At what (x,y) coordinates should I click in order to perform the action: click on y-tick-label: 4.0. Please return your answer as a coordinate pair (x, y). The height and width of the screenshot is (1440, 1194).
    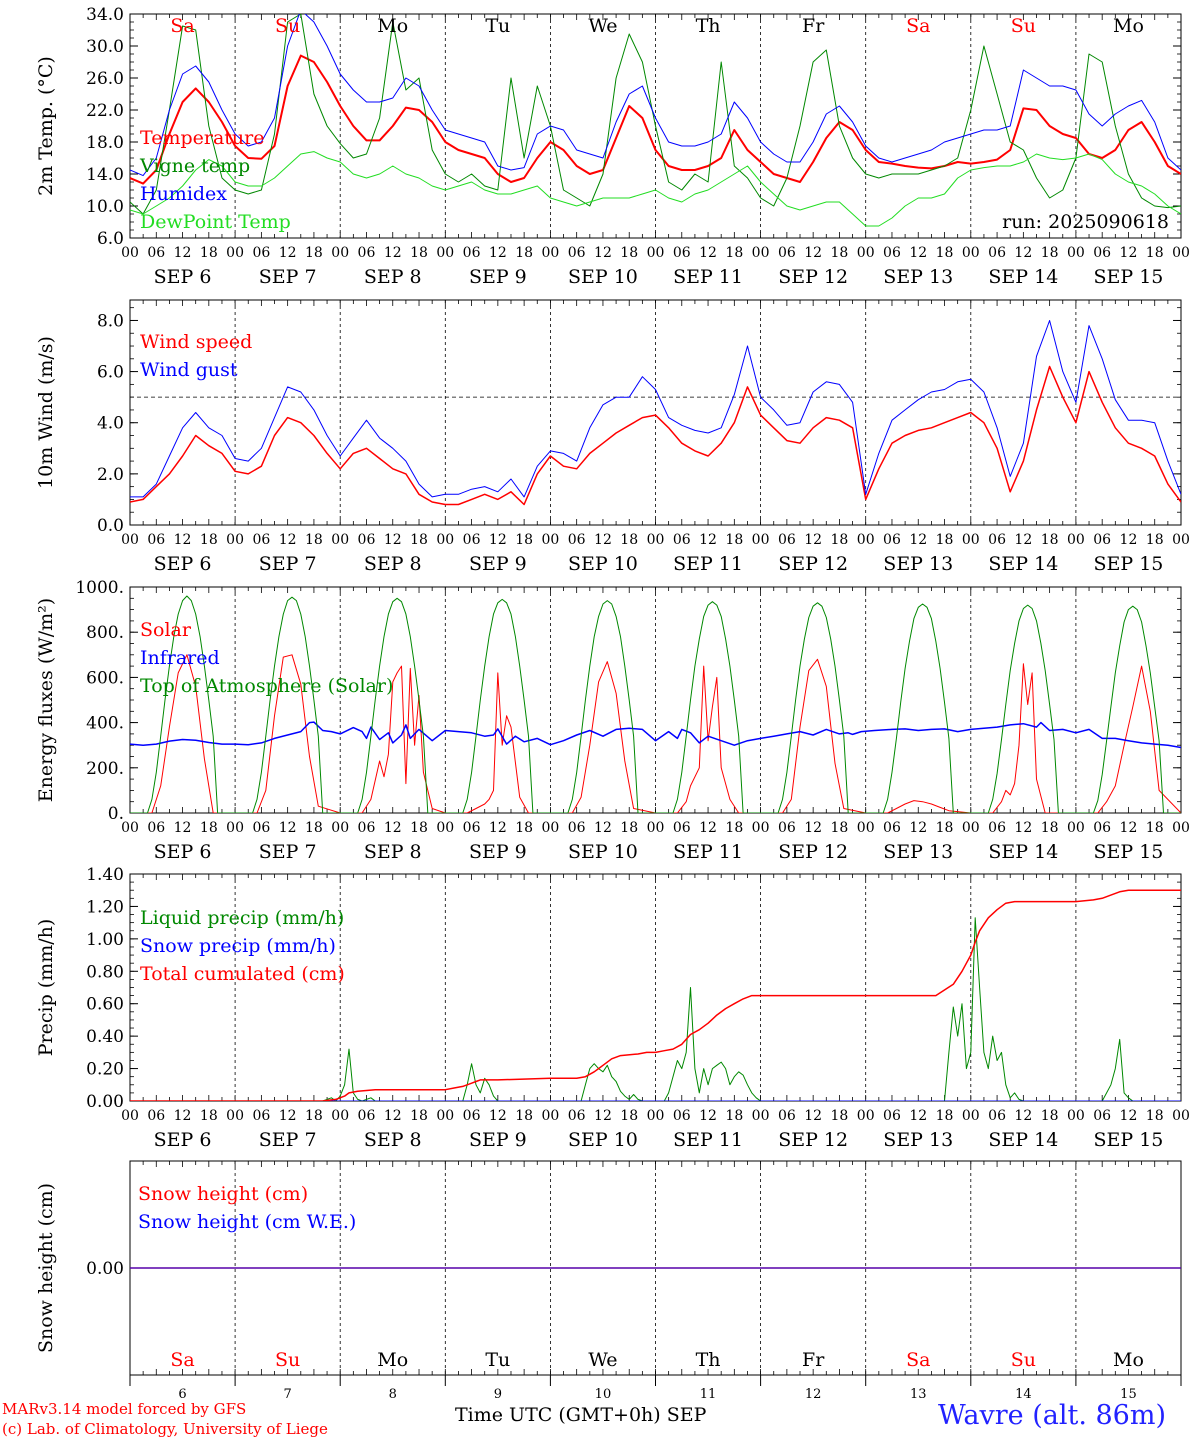
    Looking at the image, I should click on (110, 424).